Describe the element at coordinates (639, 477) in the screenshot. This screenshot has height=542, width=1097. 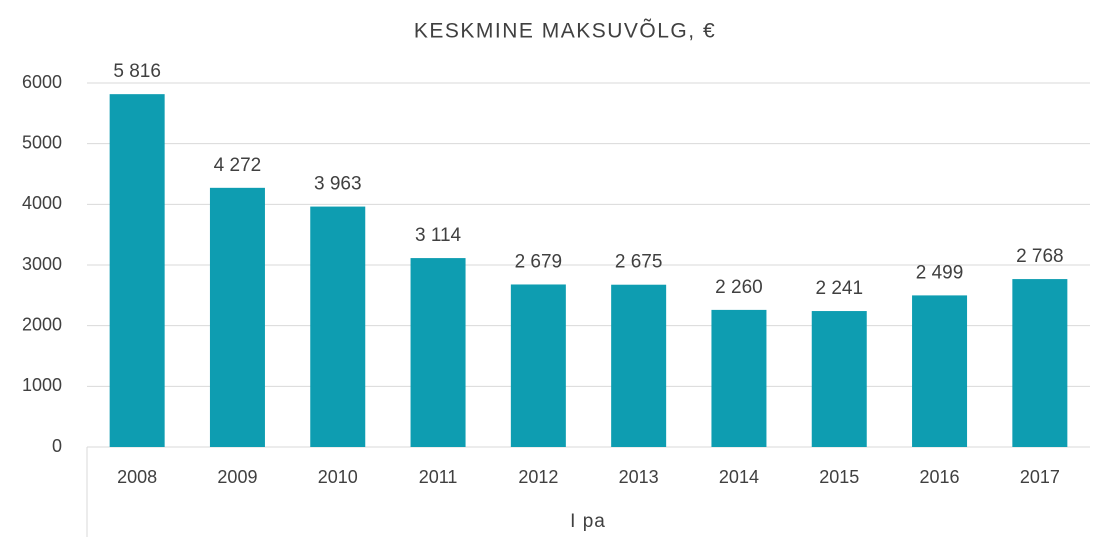
I see `x-tick-label: 2013` at that location.